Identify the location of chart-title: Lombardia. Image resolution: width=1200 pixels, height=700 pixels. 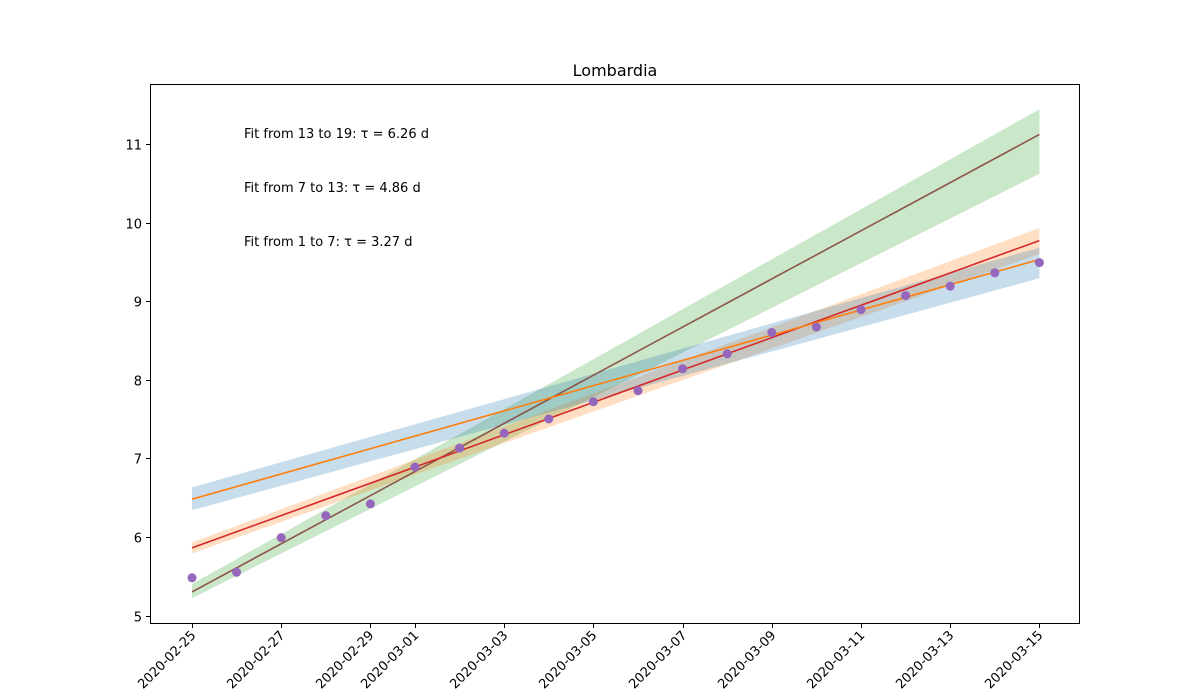
(615, 70).